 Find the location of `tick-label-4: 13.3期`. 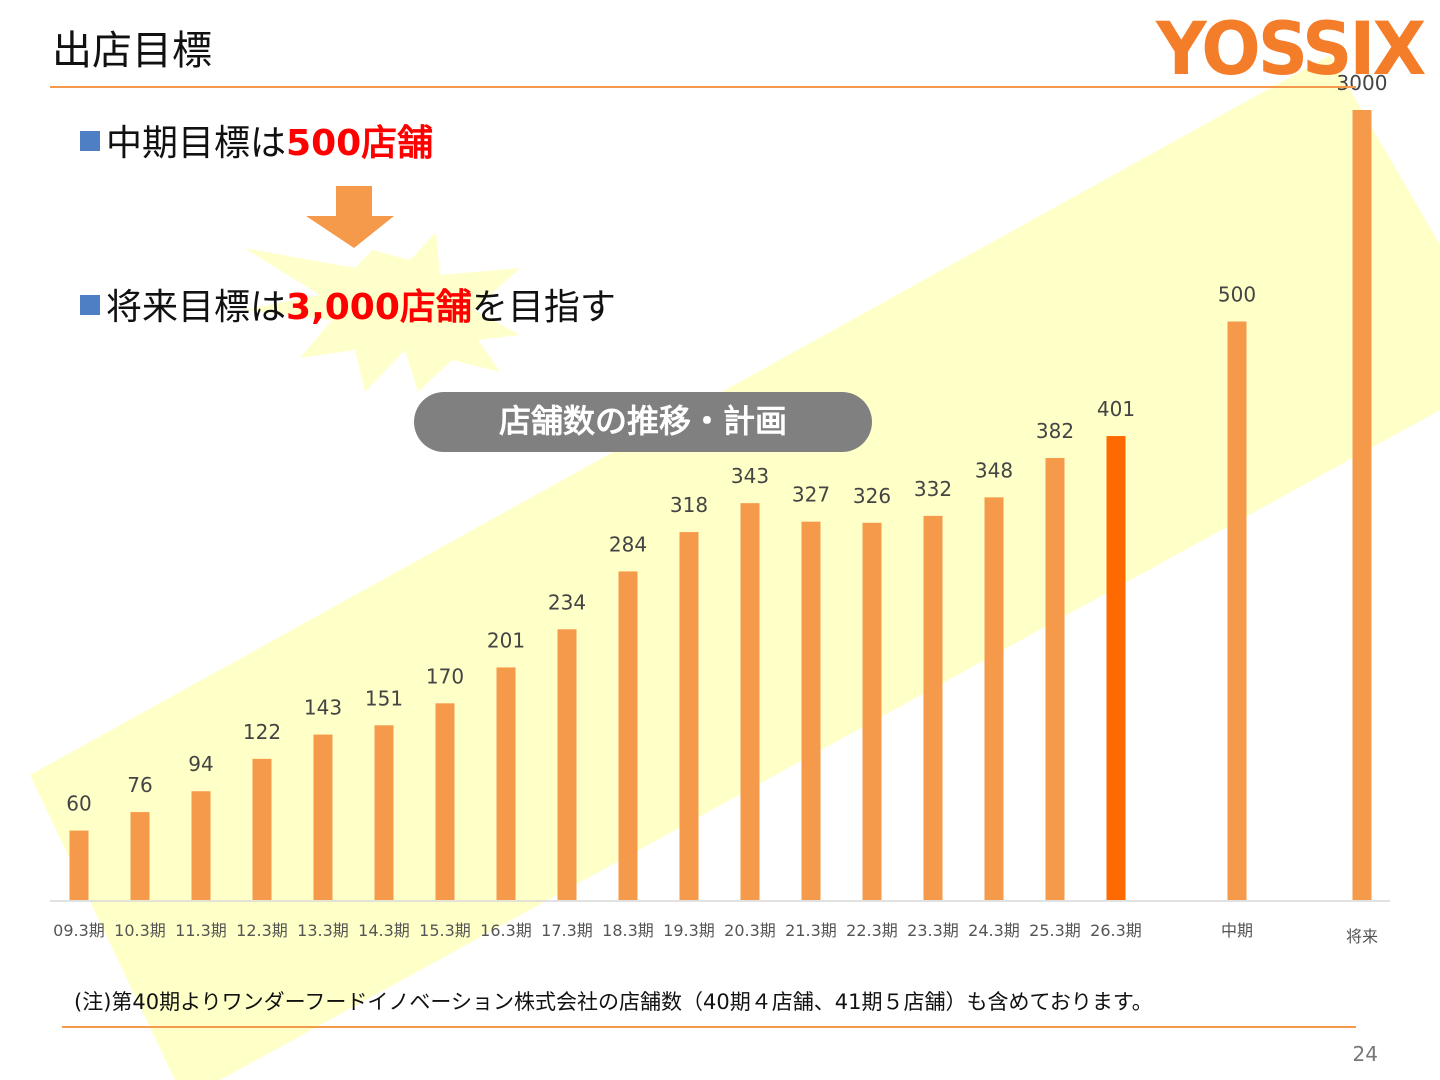

tick-label-4: 13.3期 is located at coordinates (323, 930).